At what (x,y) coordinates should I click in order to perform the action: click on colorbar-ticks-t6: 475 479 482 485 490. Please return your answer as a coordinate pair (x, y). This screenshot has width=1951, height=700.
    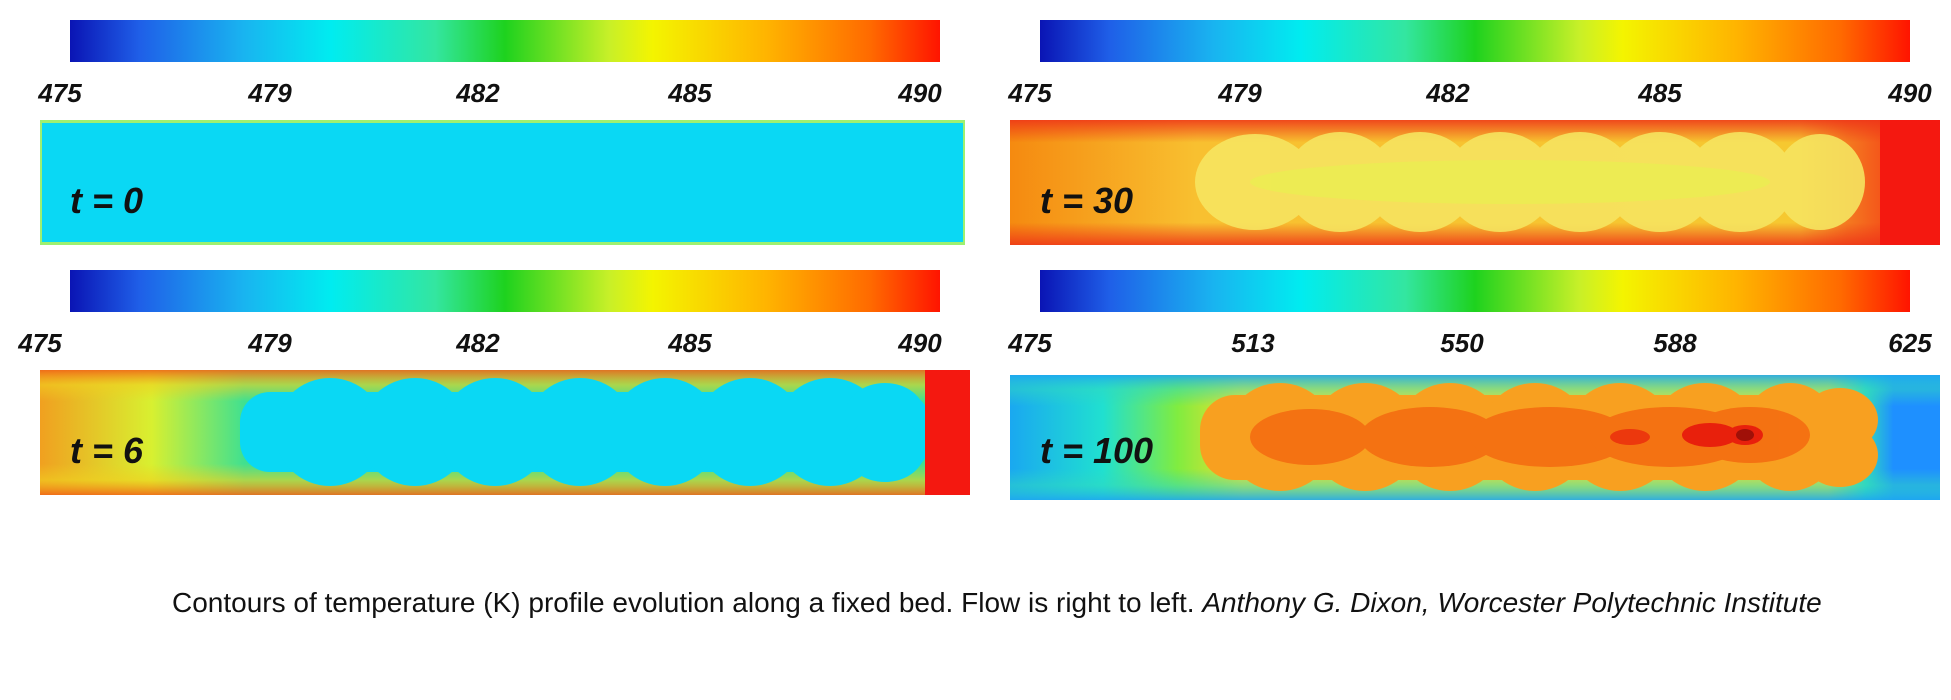
    Looking at the image, I should click on (499, 343).